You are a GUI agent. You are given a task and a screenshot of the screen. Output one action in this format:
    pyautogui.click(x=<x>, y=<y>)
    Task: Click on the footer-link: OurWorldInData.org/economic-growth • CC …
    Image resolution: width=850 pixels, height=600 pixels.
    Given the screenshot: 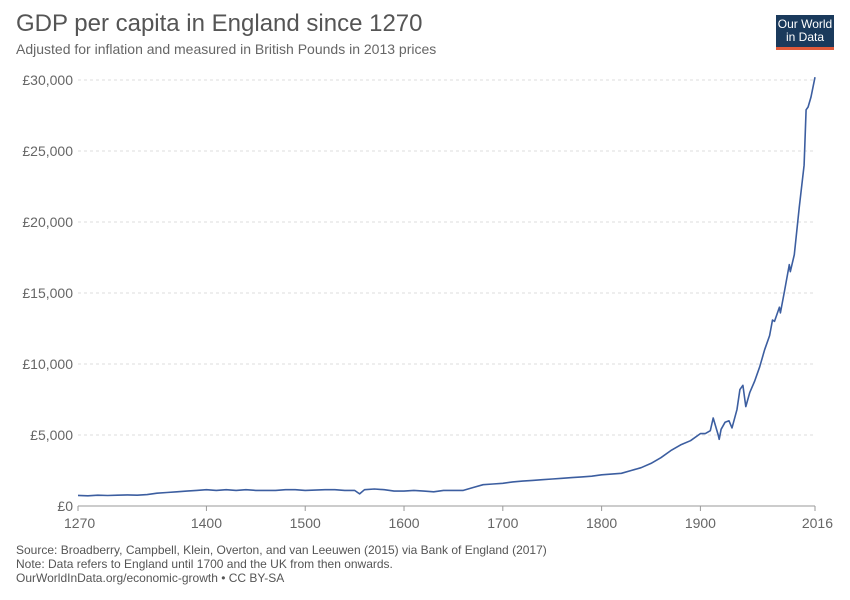 What is the action you would take?
    pyautogui.click(x=150, y=578)
    